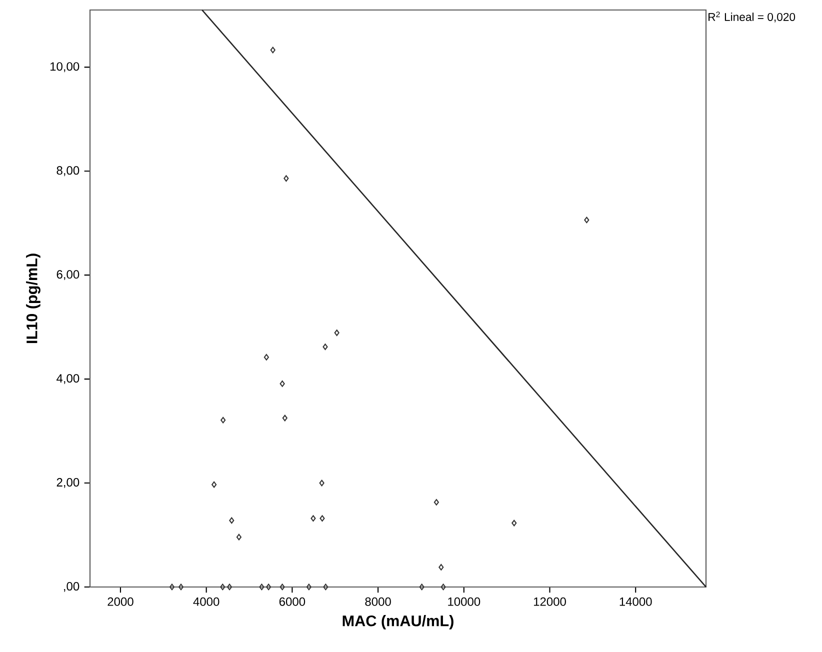  I want to click on x-axis-title: MAC (mAU/mL), so click(398, 622).